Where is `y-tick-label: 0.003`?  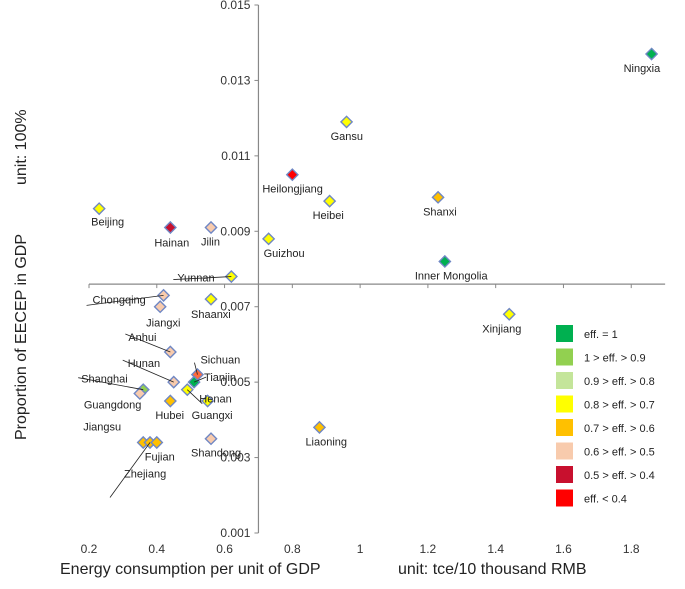 y-tick-label: 0.003 is located at coordinates (235, 458).